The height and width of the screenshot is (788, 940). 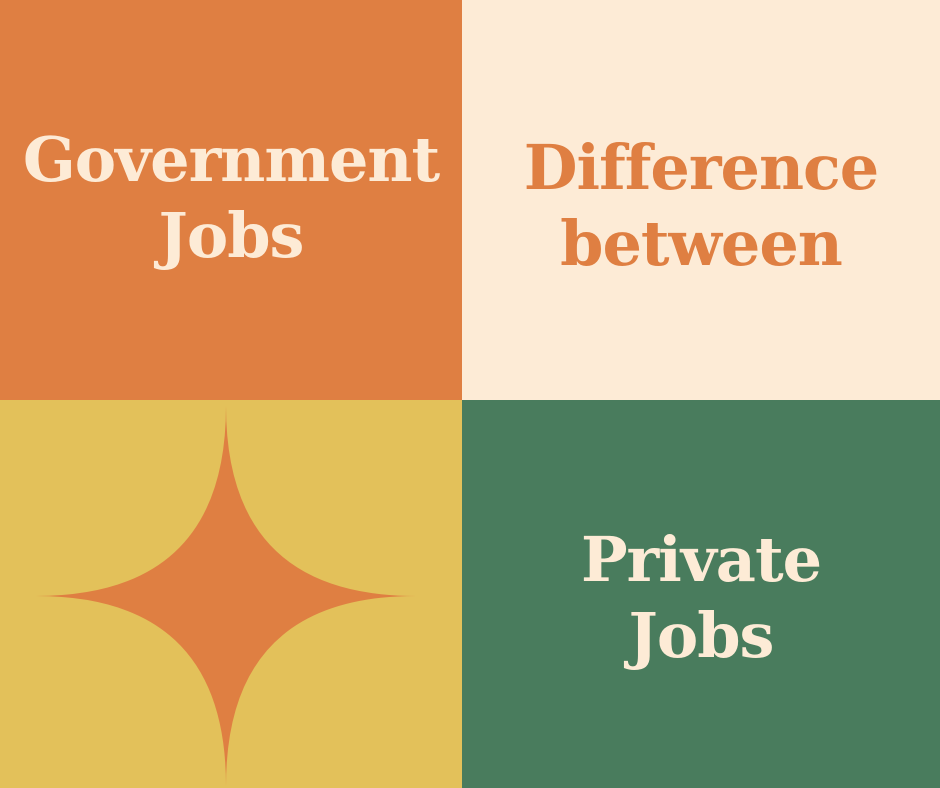 What do you see at coordinates (231, 235) in the screenshot?
I see `government-jobs-line-2: Jobs` at bounding box center [231, 235].